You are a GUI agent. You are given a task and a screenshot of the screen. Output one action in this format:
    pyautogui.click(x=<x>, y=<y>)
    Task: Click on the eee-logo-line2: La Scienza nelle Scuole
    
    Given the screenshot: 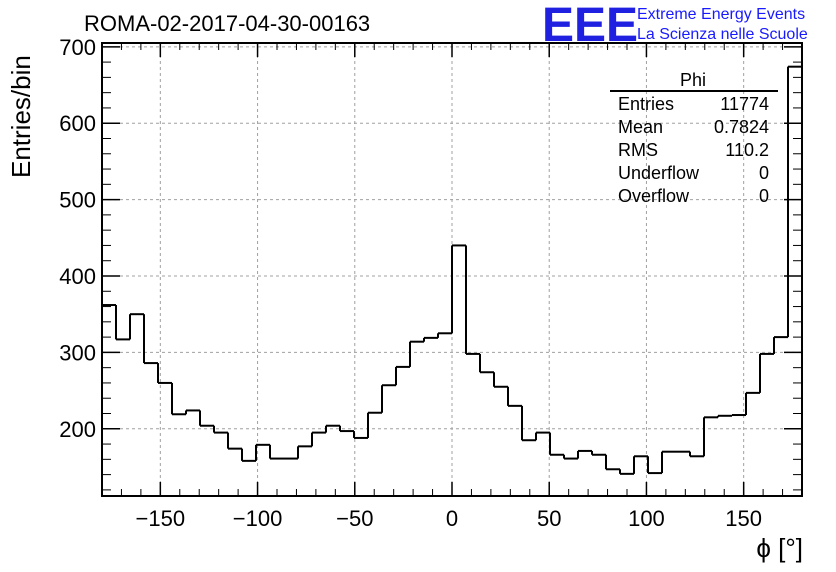 What is the action you would take?
    pyautogui.click(x=722, y=34)
    